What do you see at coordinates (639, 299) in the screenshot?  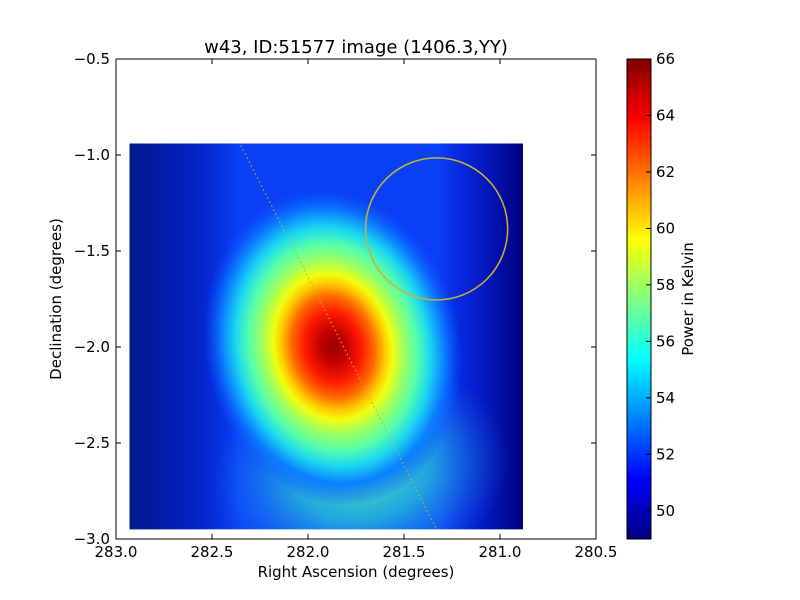 I see `colorbar-fill` at bounding box center [639, 299].